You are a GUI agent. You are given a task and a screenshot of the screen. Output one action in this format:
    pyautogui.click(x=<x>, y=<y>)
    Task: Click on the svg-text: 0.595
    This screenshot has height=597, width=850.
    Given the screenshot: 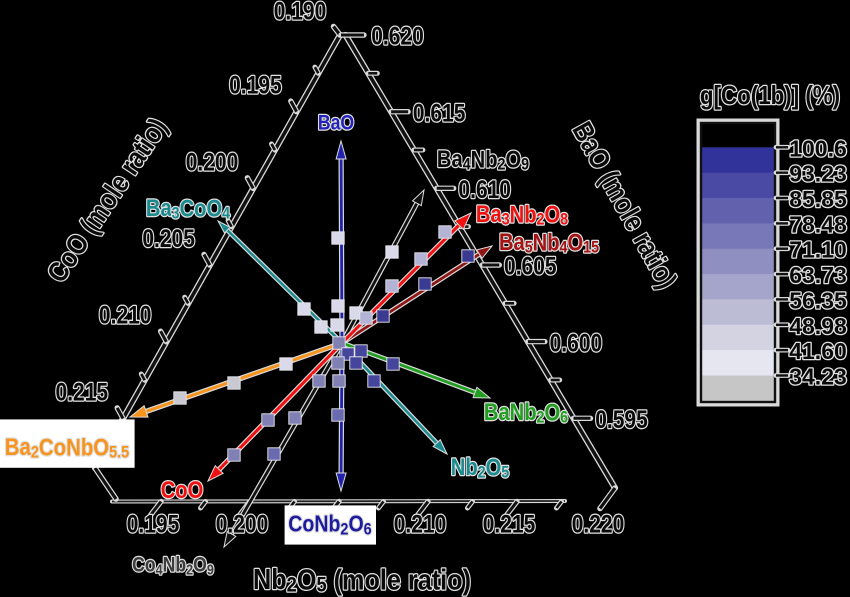 What is the action you would take?
    pyautogui.click(x=621, y=419)
    